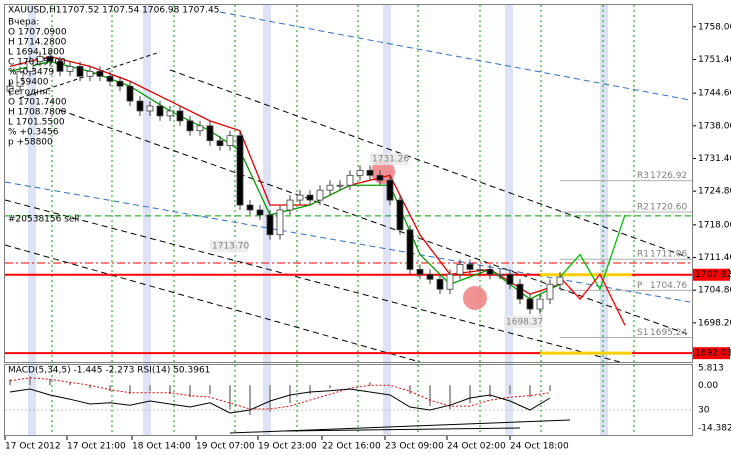 The height and width of the screenshot is (455, 731). What do you see at coordinates (37, 43) in the screenshot?
I see `info-line: H 1714.2800` at bounding box center [37, 43].